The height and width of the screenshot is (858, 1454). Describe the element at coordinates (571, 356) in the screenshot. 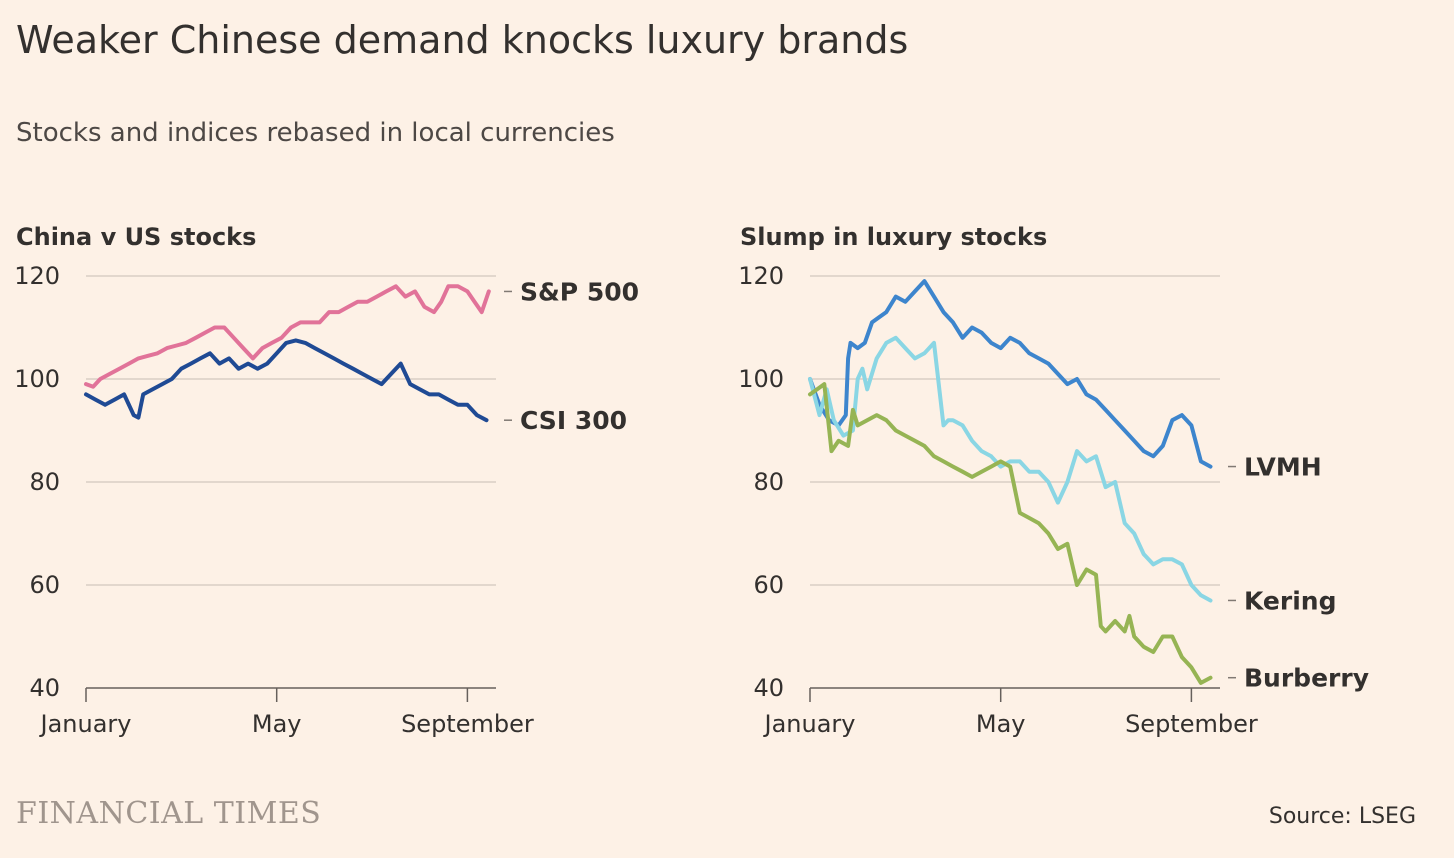

I see `panel-0-line-labels: S&P 500 CSI 300` at that location.